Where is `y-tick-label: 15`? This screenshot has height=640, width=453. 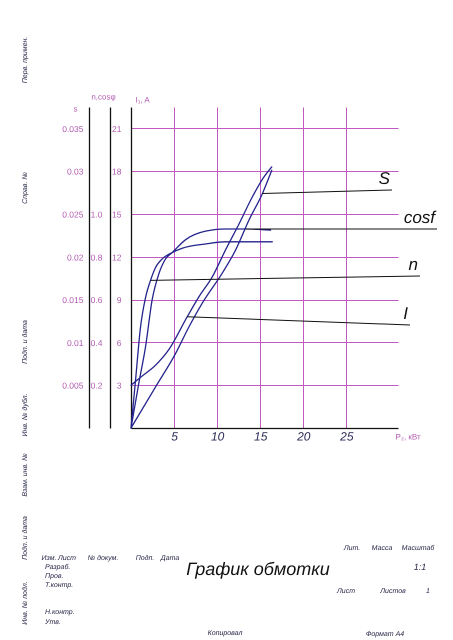
y-tick-label: 15 is located at coordinates (117, 215).